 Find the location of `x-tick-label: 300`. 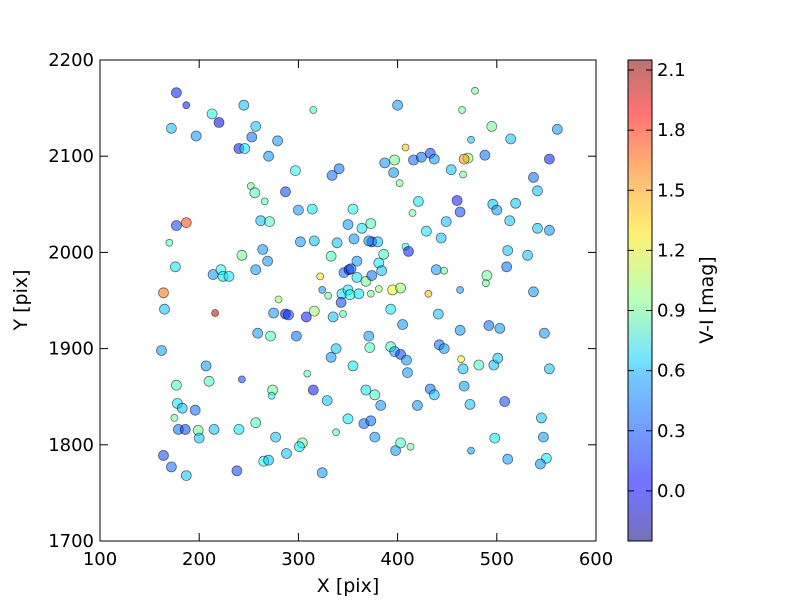

x-tick-label: 300 is located at coordinates (298, 559).